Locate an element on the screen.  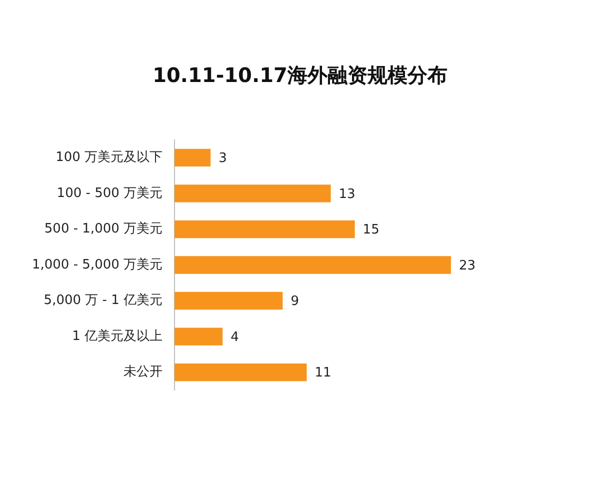
y-tick-label: 5,000 万 - 1 亿美元 is located at coordinates (103, 300).